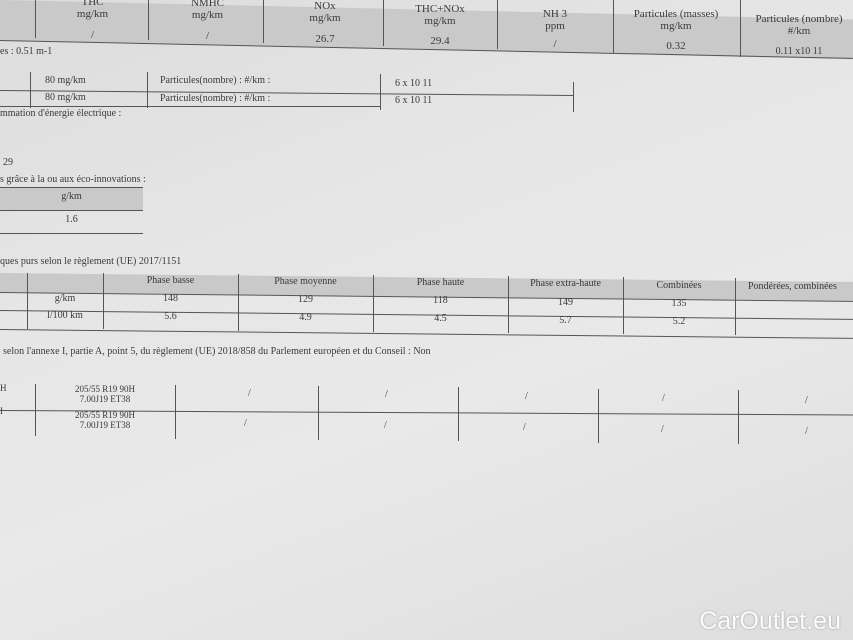 The image size is (853, 640). I want to click on col-nh3: NH 3 ppm, so click(555, 20).